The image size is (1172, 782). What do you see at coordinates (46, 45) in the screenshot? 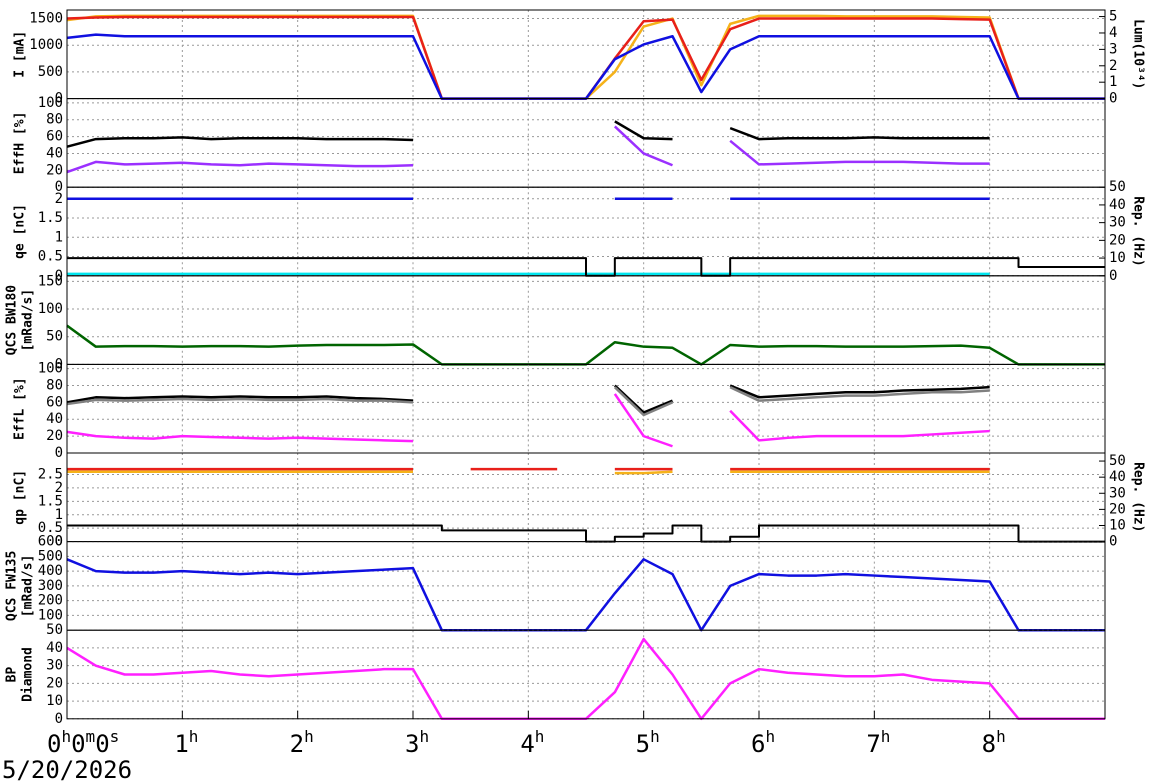
I see `y-tick-label: 1000` at bounding box center [46, 45].